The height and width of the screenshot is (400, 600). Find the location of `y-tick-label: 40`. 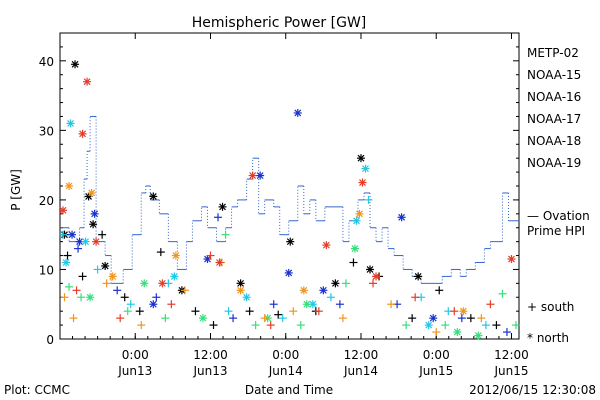

y-tick-label: 40 is located at coordinates (46, 62).